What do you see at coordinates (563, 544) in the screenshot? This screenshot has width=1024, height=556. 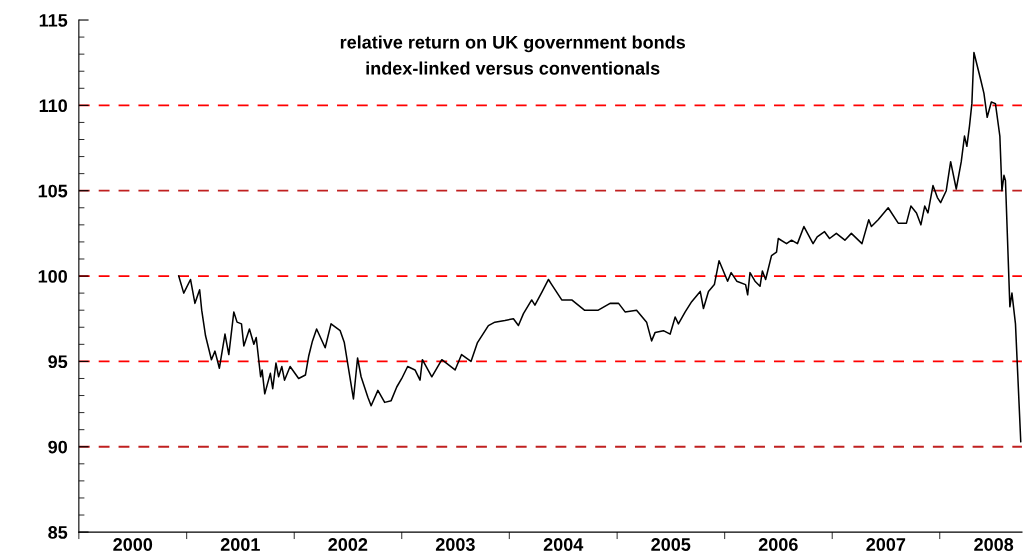 I see `x-tick-label: 2004` at bounding box center [563, 544].